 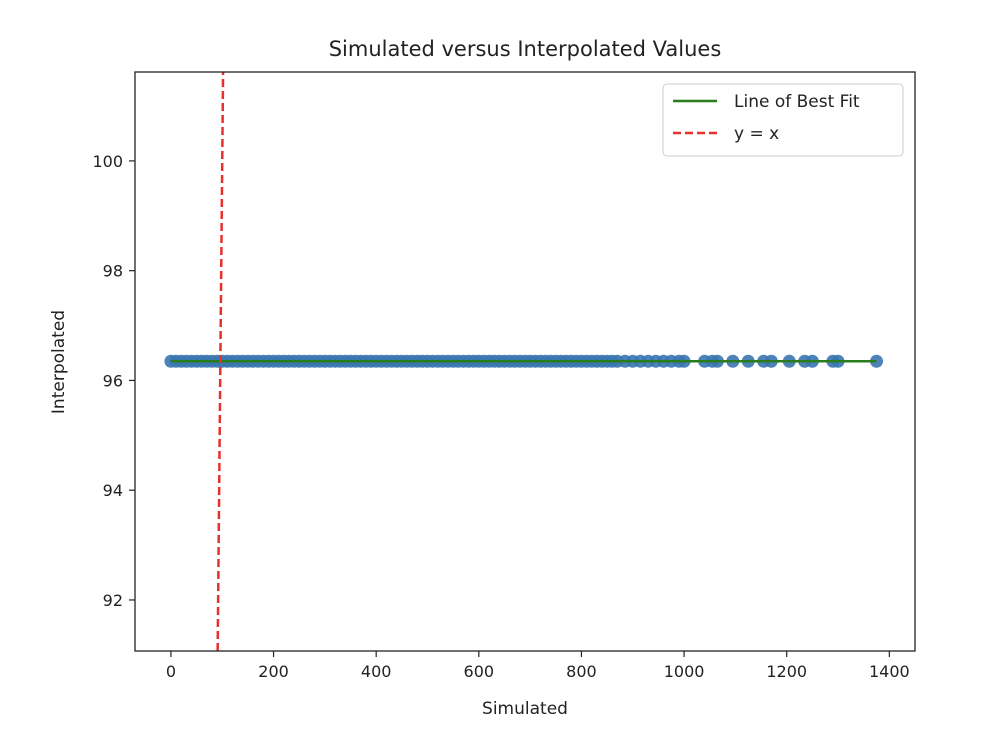 What do you see at coordinates (376, 671) in the screenshot?
I see `x-tick-label: 400` at bounding box center [376, 671].